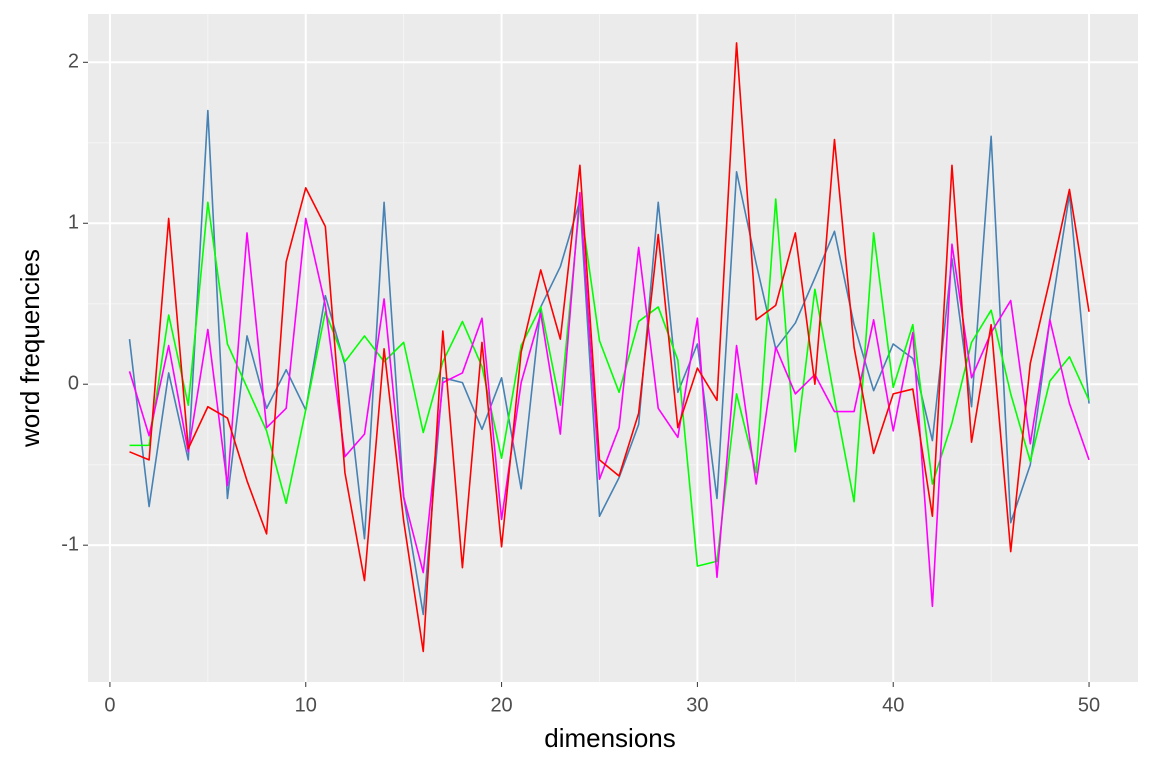  I want to click on y-tick-label: 1, so click(73, 223).